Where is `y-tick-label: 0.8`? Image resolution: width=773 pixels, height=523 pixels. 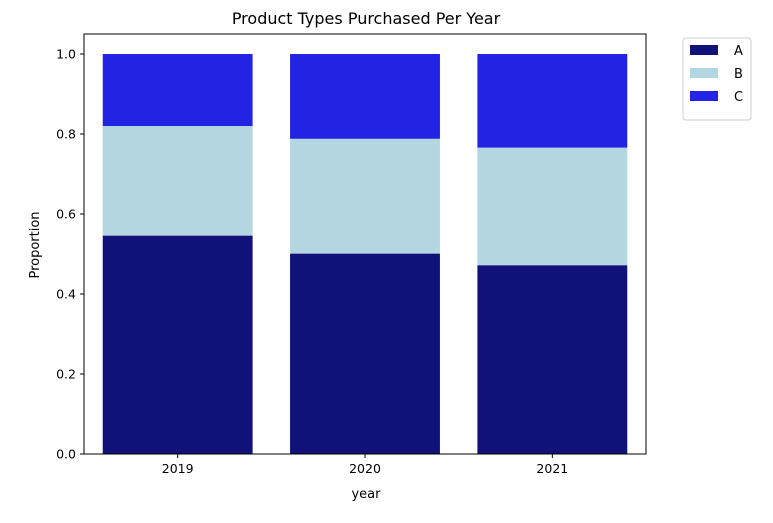 y-tick-label: 0.8 is located at coordinates (66, 134).